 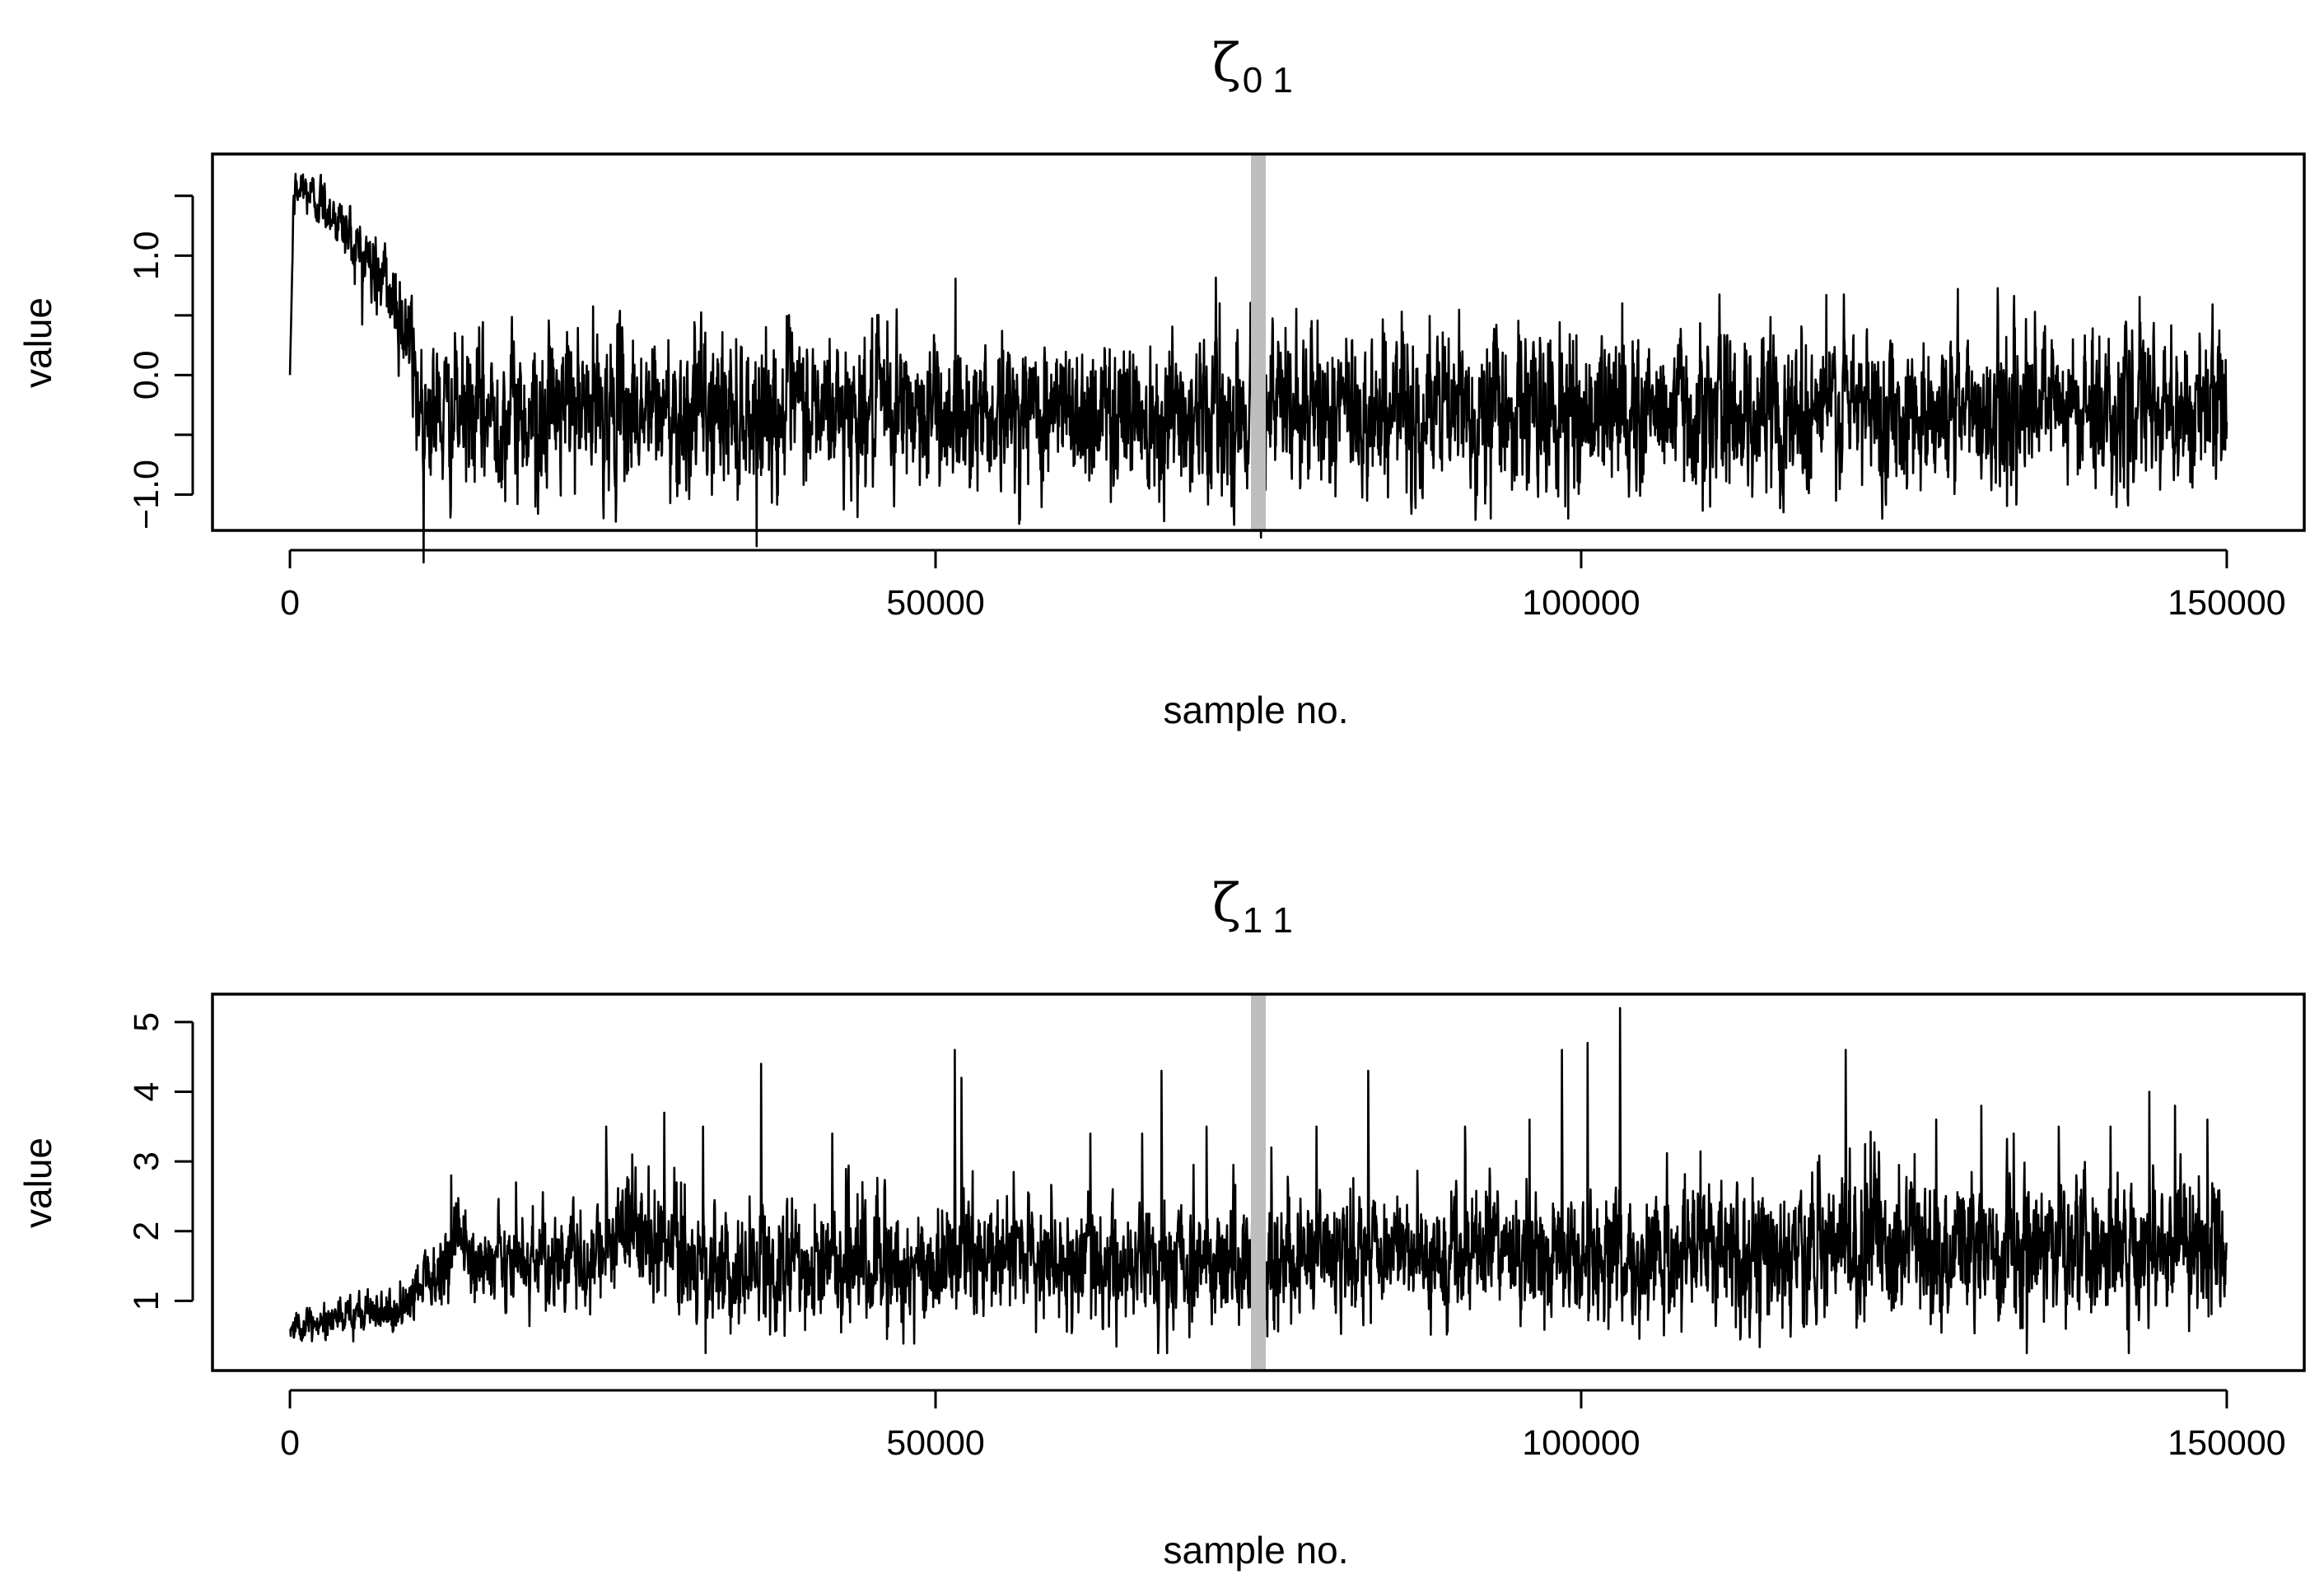 What do you see at coordinates (1283, 586) in the screenshot?
I see `panel-1-x-axis: 0 50000 100000 150000` at bounding box center [1283, 586].